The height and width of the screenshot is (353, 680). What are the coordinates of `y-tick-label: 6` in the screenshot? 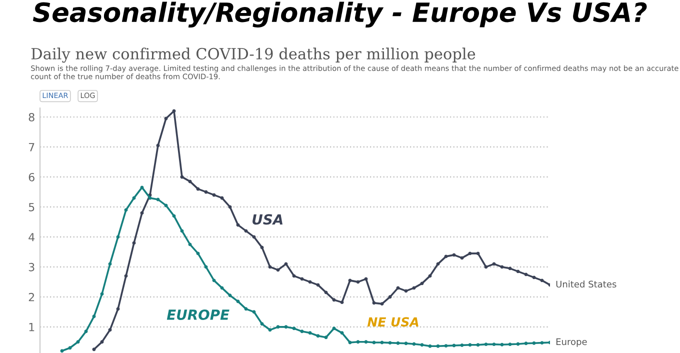 It's located at (31, 177).